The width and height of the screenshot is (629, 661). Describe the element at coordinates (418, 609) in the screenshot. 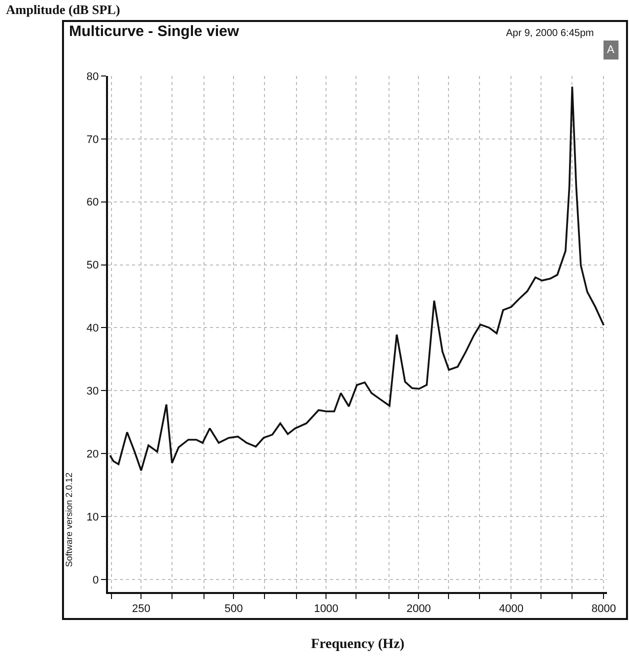

I see `x-tick-label: 2000` at that location.